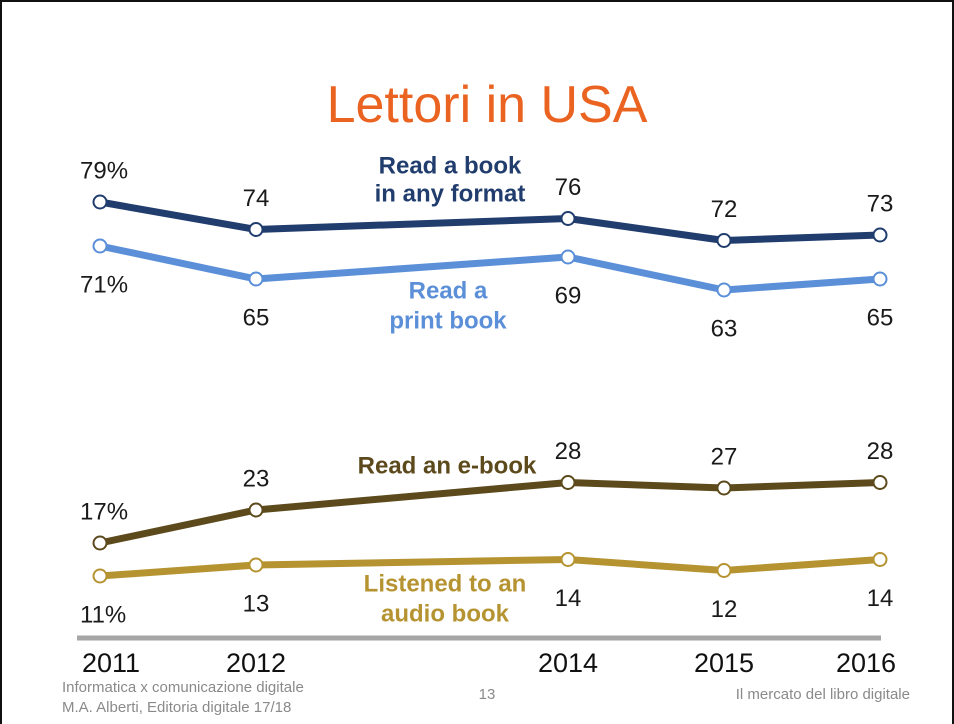 The height and width of the screenshot is (724, 954). I want to click on data-label-read-an-e-book-2015: 27, so click(724, 457).